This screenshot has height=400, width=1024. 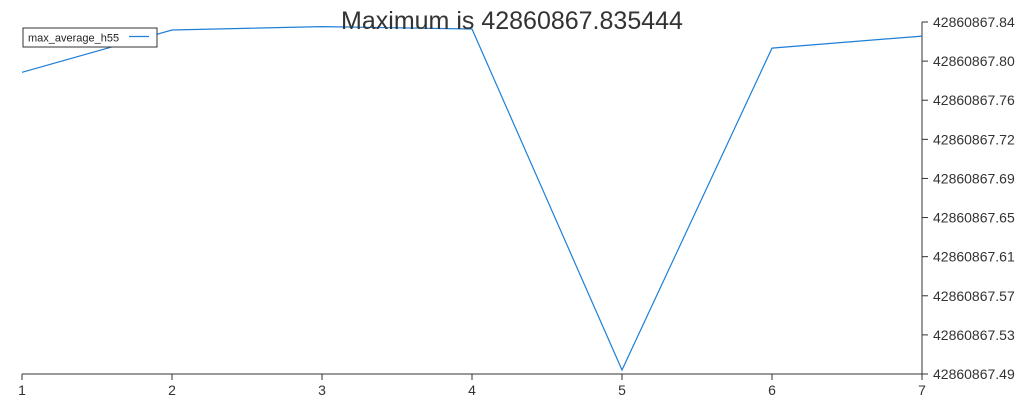 I want to click on legend-box, so click(x=90, y=37).